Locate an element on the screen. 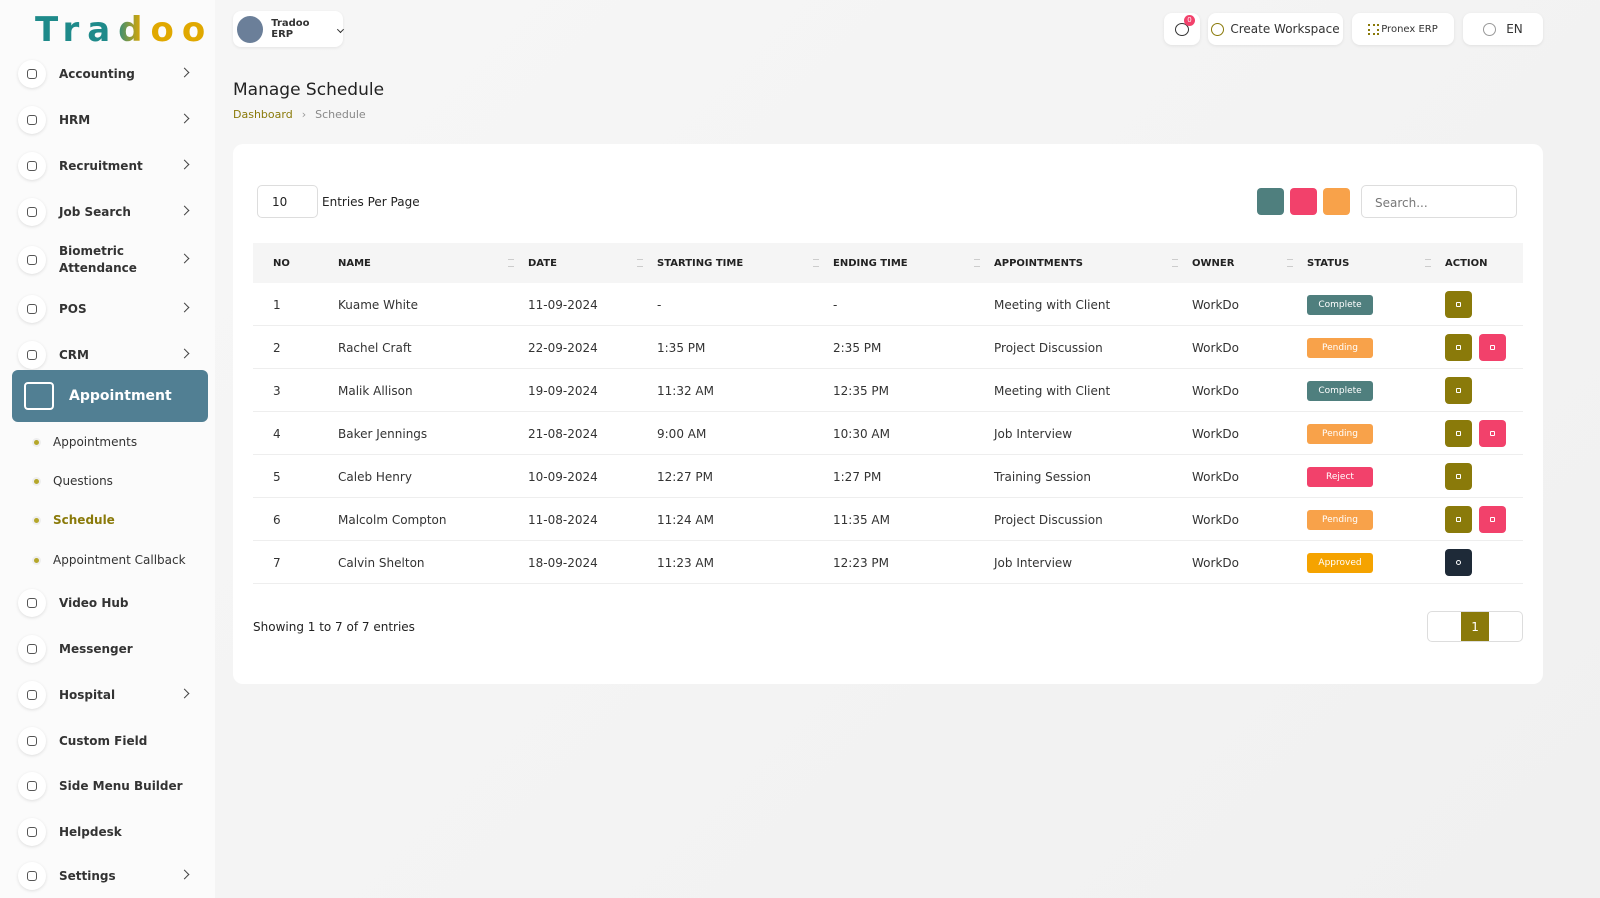 This screenshot has height=898, width=1600. messages-button: 0 is located at coordinates (1182, 29).